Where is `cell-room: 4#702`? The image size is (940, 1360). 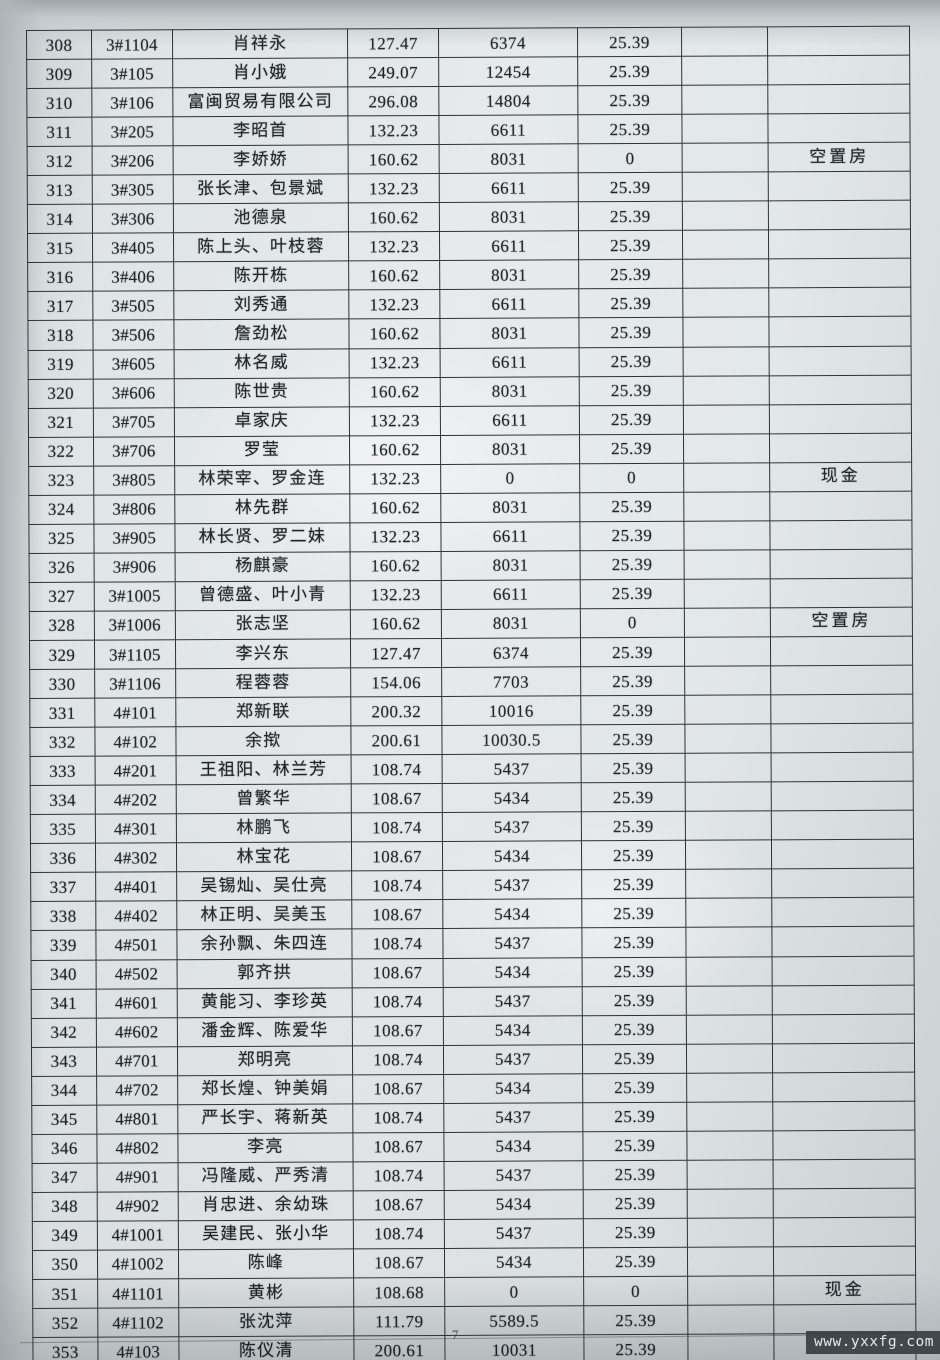 cell-room: 4#702 is located at coordinates (137, 1090).